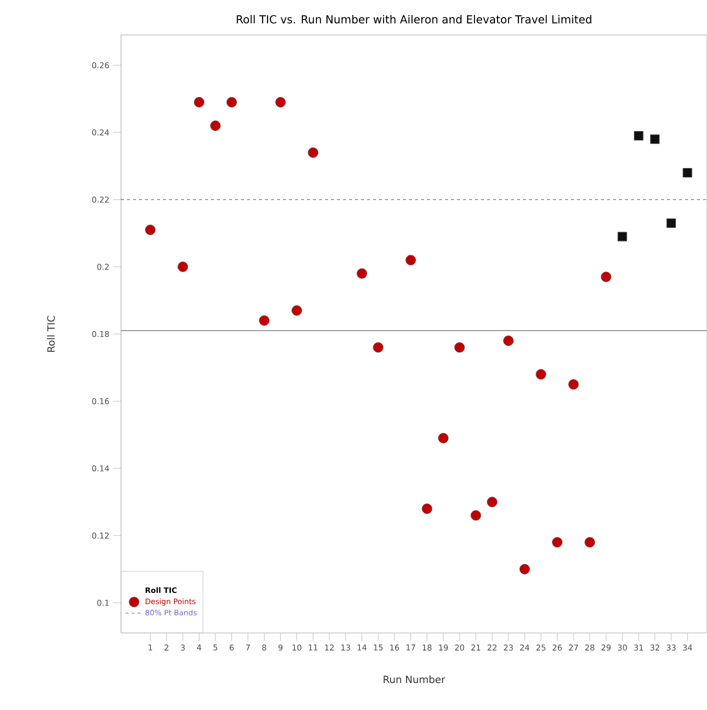 The image size is (707, 710). Describe the element at coordinates (655, 647) in the screenshot. I see `x-tick-label: 32` at that location.